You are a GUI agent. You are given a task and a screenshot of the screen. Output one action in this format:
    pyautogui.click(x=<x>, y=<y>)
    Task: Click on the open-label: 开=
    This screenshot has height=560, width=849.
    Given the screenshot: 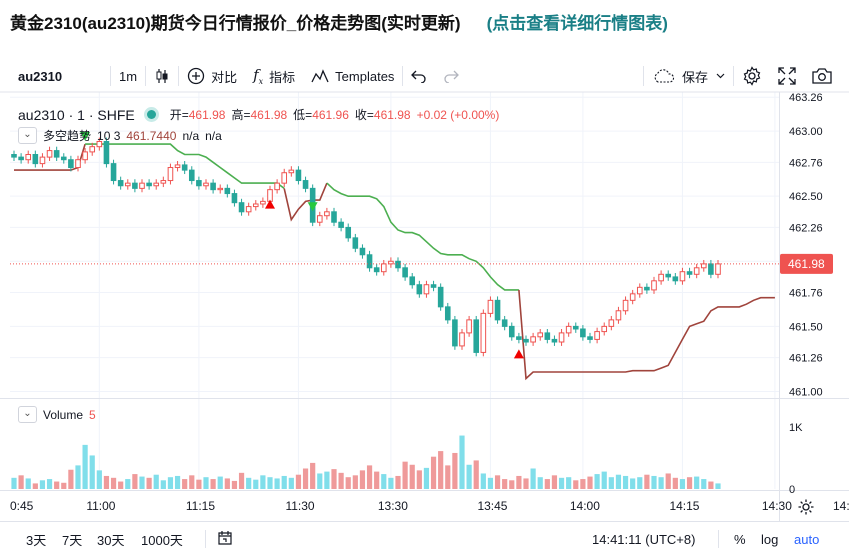 What is the action you would take?
    pyautogui.click(x=179, y=115)
    